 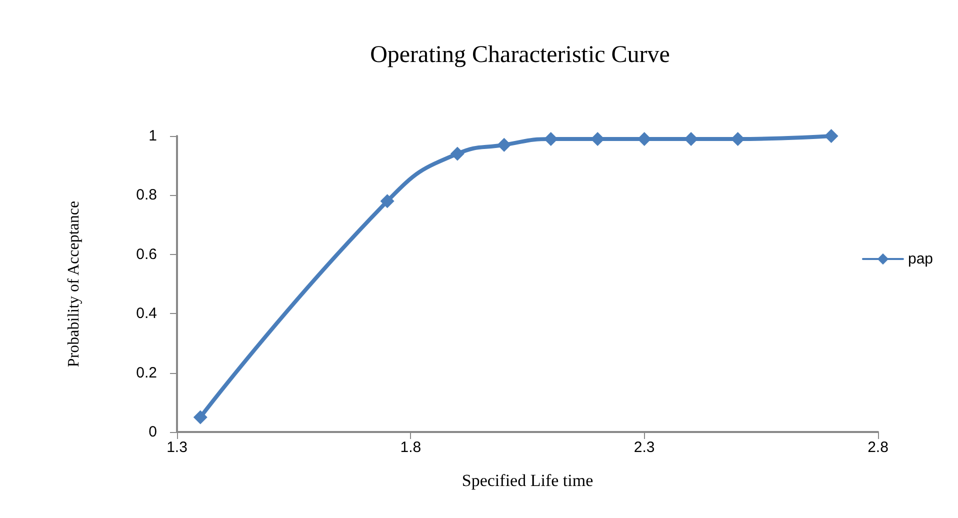 I want to click on chart-title: Operating Characteristic Curve, so click(x=520, y=55).